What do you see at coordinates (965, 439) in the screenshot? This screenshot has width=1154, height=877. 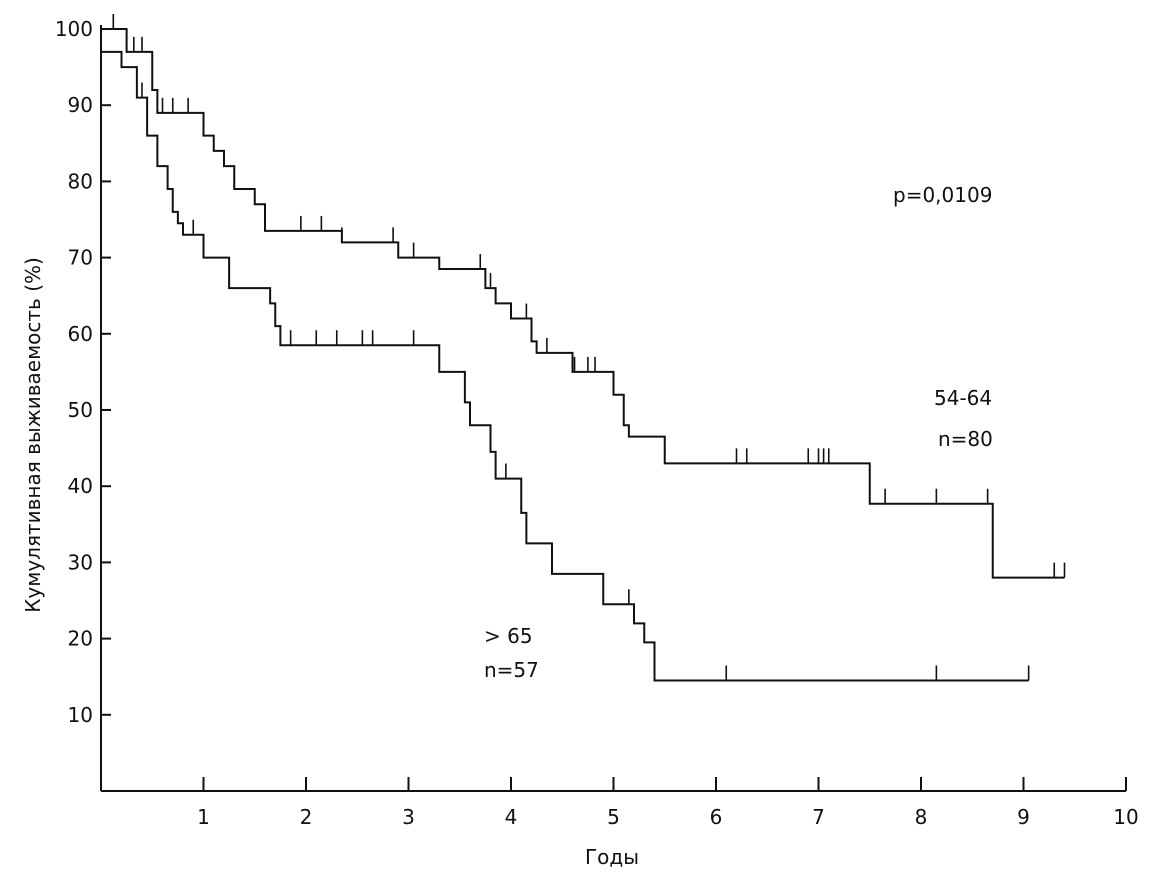 I see `series-count-54-64: n=80` at bounding box center [965, 439].